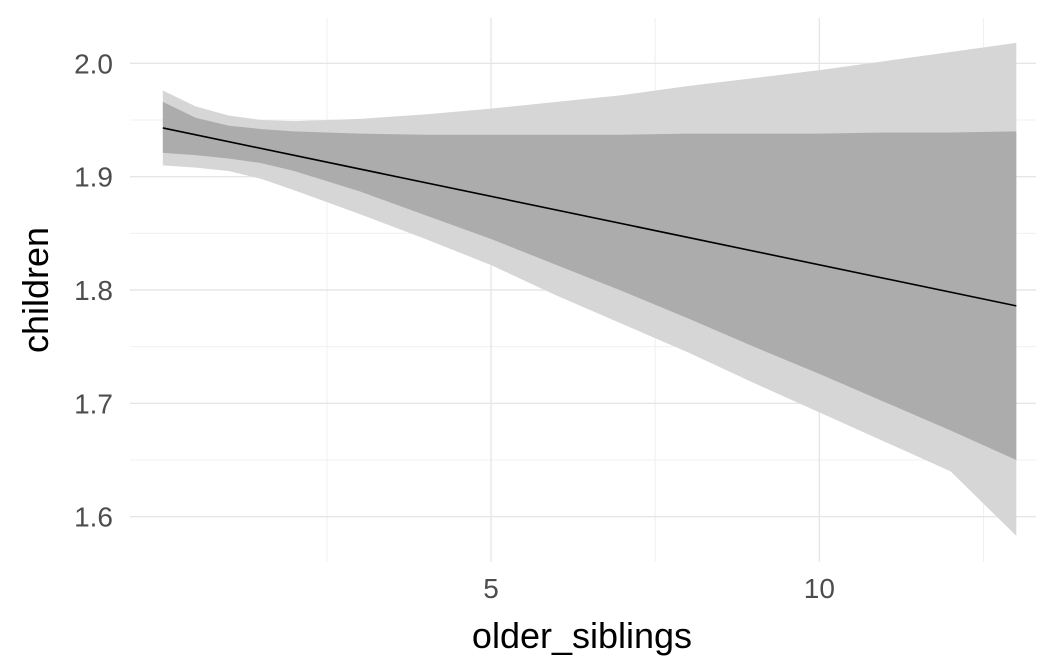 This screenshot has width=1056, height=672. Describe the element at coordinates (491, 588) in the screenshot. I see `x-tick-label: 5` at that location.